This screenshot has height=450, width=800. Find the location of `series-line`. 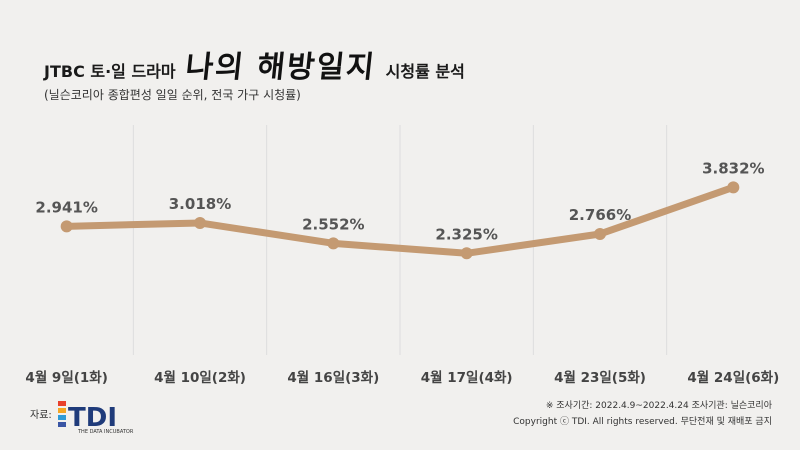

series-line is located at coordinates (400, 220).